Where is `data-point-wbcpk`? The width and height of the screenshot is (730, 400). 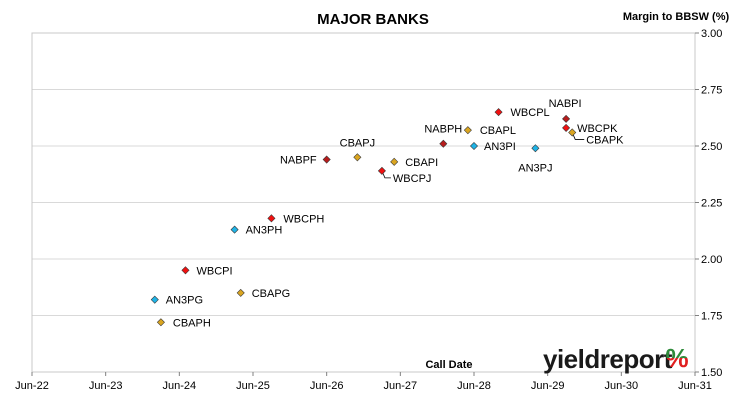
data-point-wbcpk is located at coordinates (566, 127).